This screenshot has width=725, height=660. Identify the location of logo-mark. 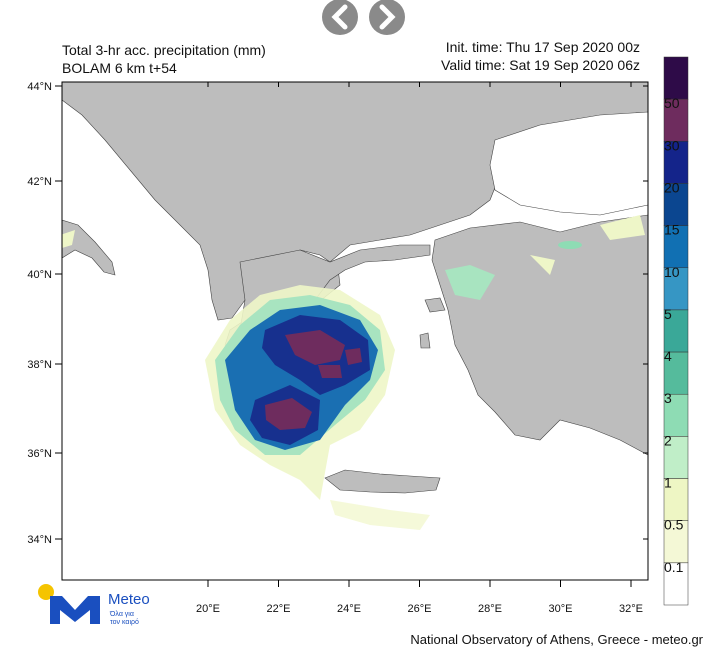
(75, 610).